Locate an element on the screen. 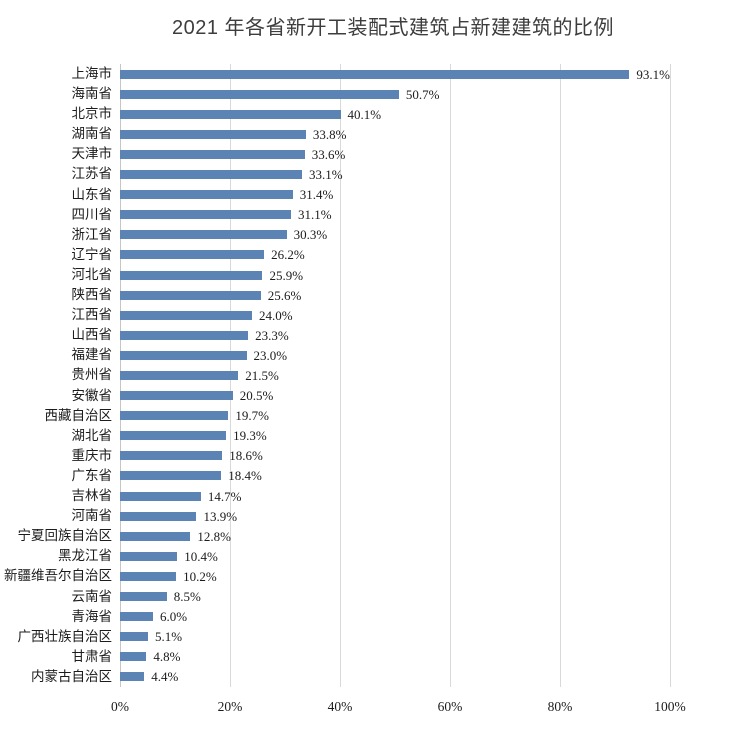 This screenshot has height=732, width=740. bar-row: 23.3% is located at coordinates (395, 335).